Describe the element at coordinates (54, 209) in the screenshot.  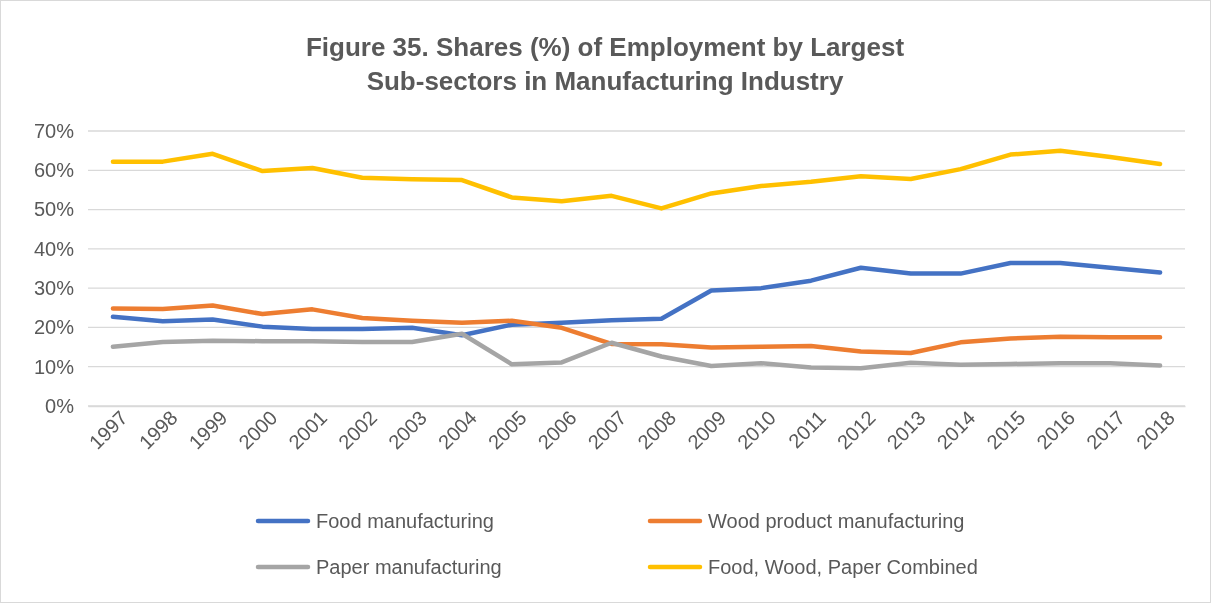
I see `y-tick-label: 50%` at that location.